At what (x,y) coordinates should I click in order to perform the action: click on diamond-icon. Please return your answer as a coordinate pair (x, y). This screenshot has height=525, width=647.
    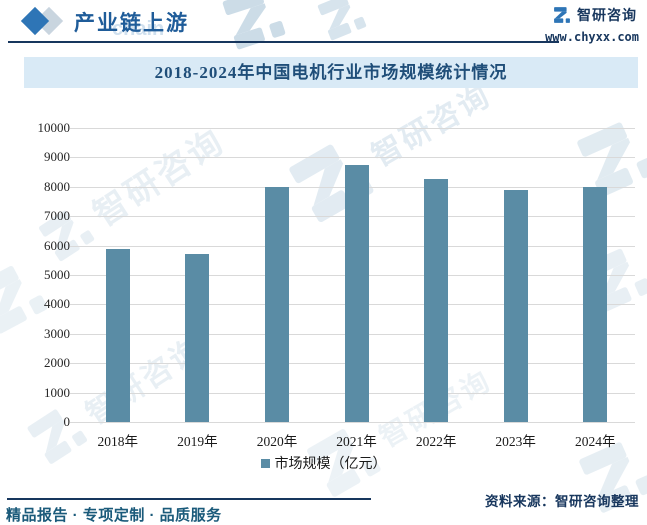
    Looking at the image, I should click on (44, 21).